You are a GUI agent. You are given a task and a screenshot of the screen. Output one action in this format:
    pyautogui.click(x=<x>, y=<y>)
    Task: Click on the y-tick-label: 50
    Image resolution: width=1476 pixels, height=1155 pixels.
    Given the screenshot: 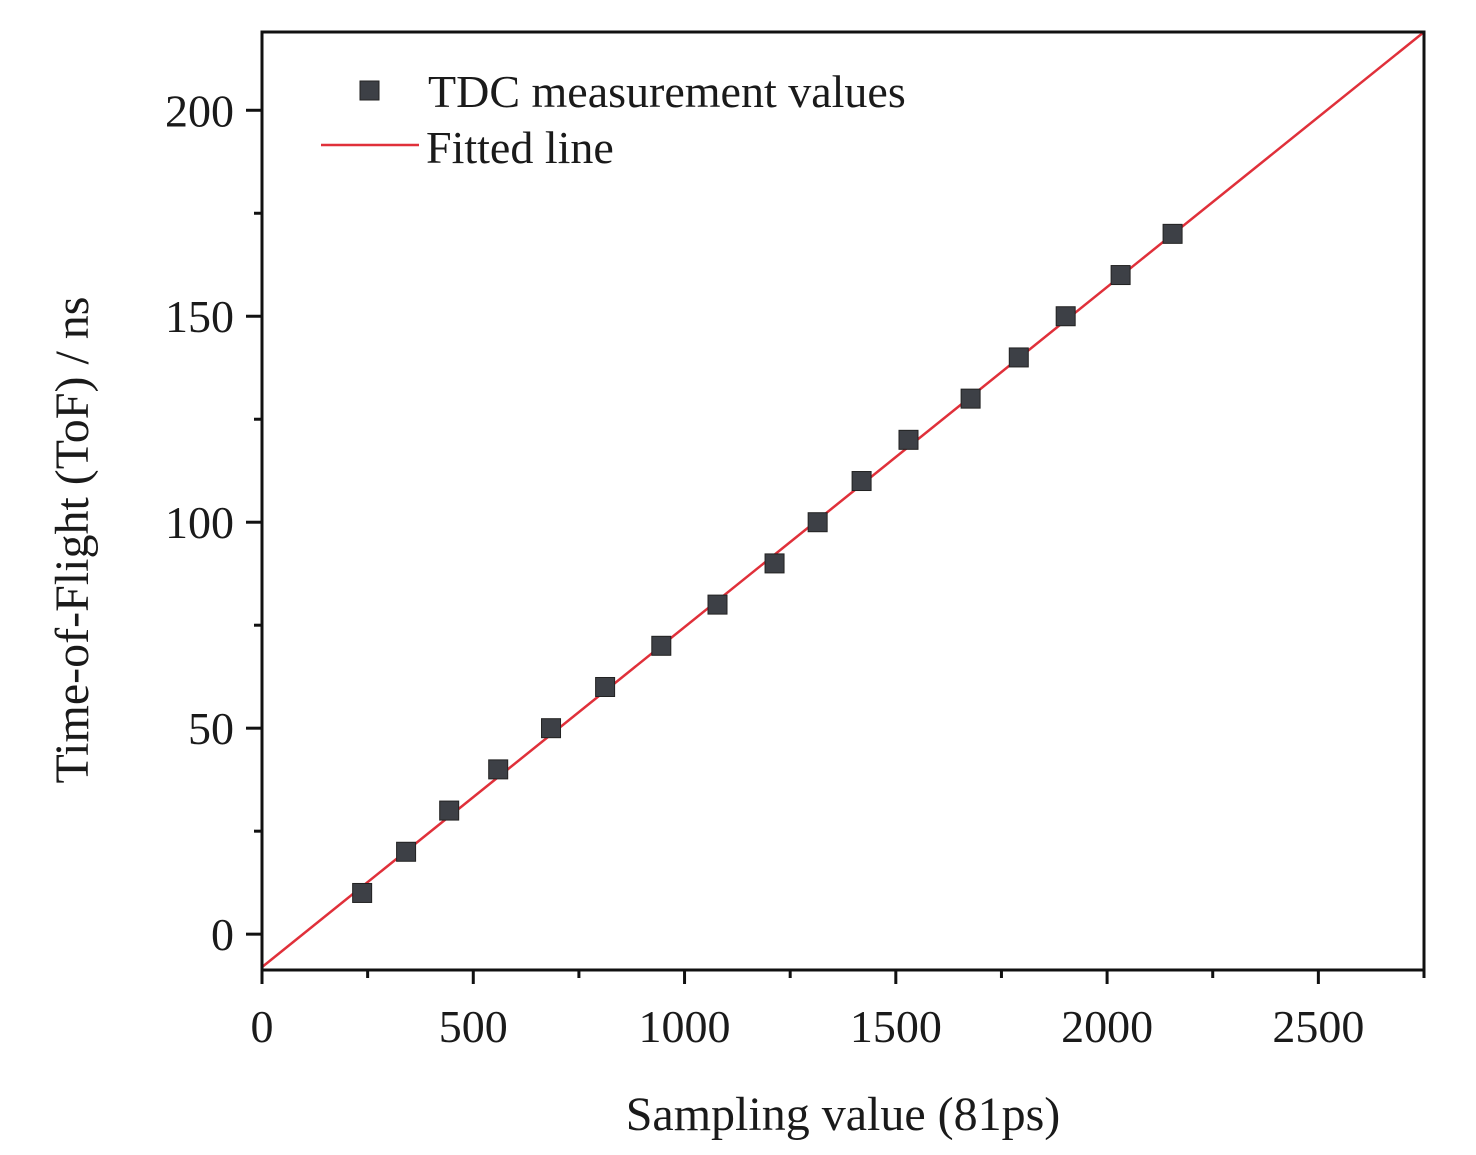 What is the action you would take?
    pyautogui.click(x=211, y=728)
    